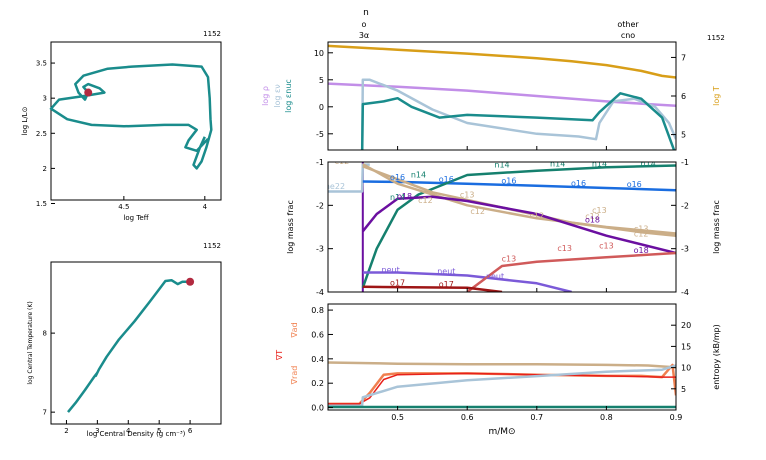 Image resolution: width=766 pixels, height=460 pixels. I want to click on top-y-axis-label-2: log εnuc, so click(288, 96).